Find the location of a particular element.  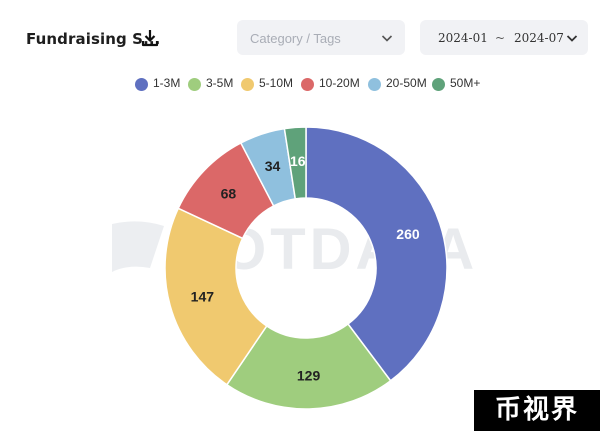

chart-legend: 1-3M 3-5M 5-10M 10-20M 20-50M 50M+ is located at coordinates (300, 86).